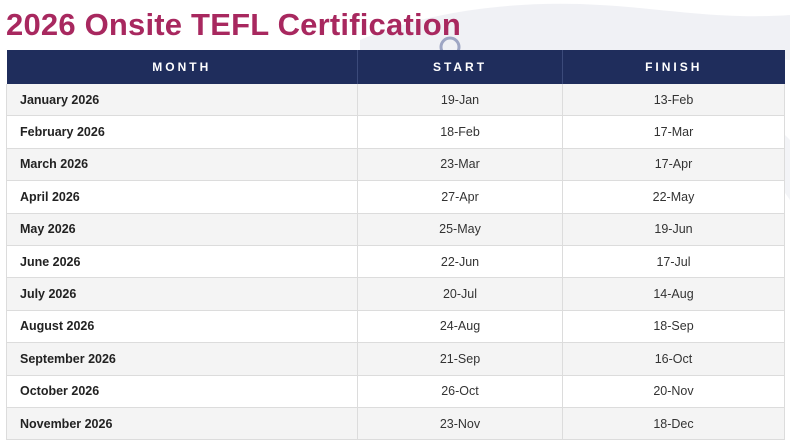 Image resolution: width=790 pixels, height=444 pixels. I want to click on month-cell: August 2026, so click(182, 327).